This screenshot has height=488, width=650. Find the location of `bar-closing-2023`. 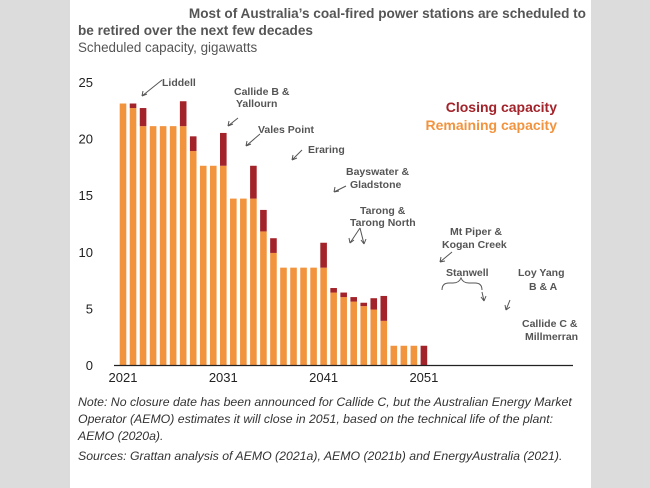

bar-closing-2023 is located at coordinates (143, 117).